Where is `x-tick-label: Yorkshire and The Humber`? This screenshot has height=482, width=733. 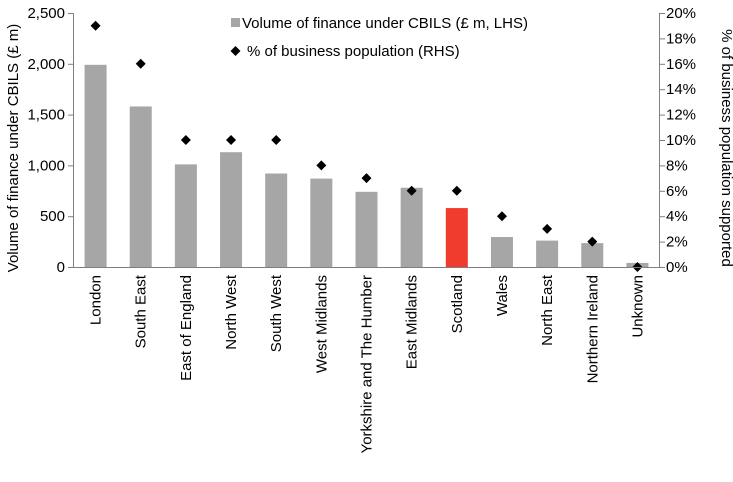
x-tick-label: Yorkshire and The Humber is located at coordinates (367, 364).